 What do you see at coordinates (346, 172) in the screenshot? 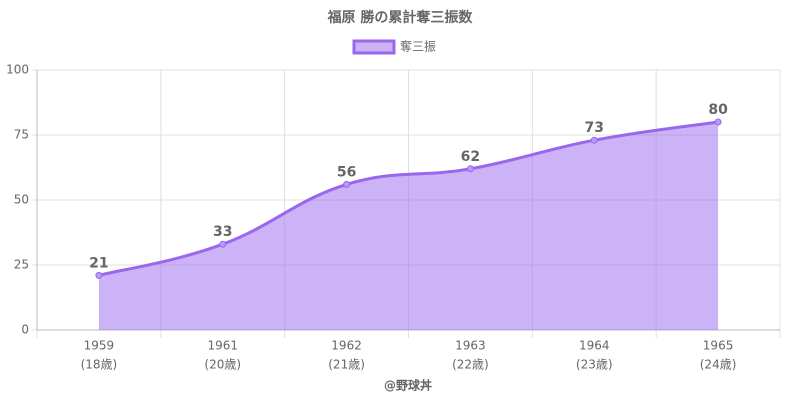
I see `data-label: 56` at bounding box center [346, 172].